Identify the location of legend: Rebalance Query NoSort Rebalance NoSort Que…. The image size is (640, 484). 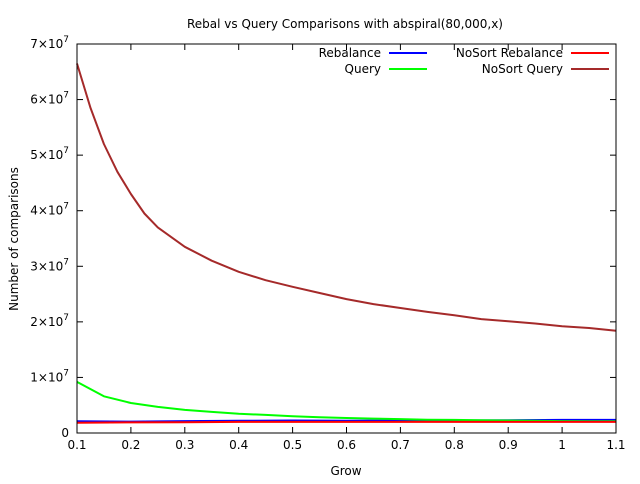
(464, 61).